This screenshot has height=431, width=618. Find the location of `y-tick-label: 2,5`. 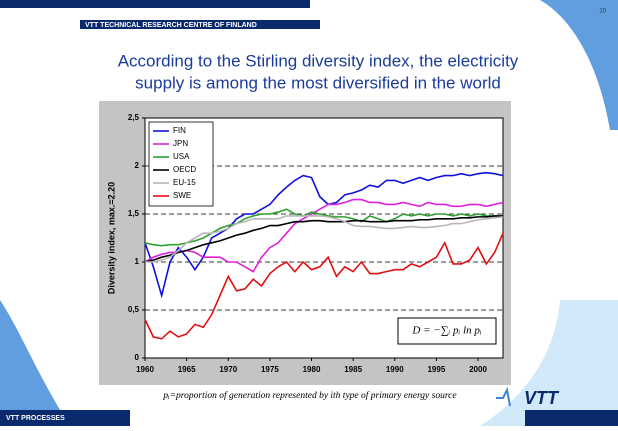

y-tick-label: 2,5 is located at coordinates (134, 117).